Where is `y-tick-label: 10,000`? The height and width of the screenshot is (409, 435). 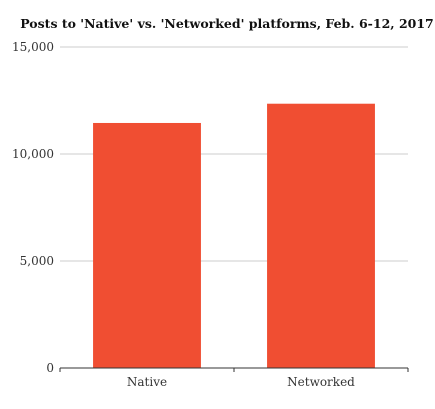 y-tick-label: 10,000 is located at coordinates (33, 154).